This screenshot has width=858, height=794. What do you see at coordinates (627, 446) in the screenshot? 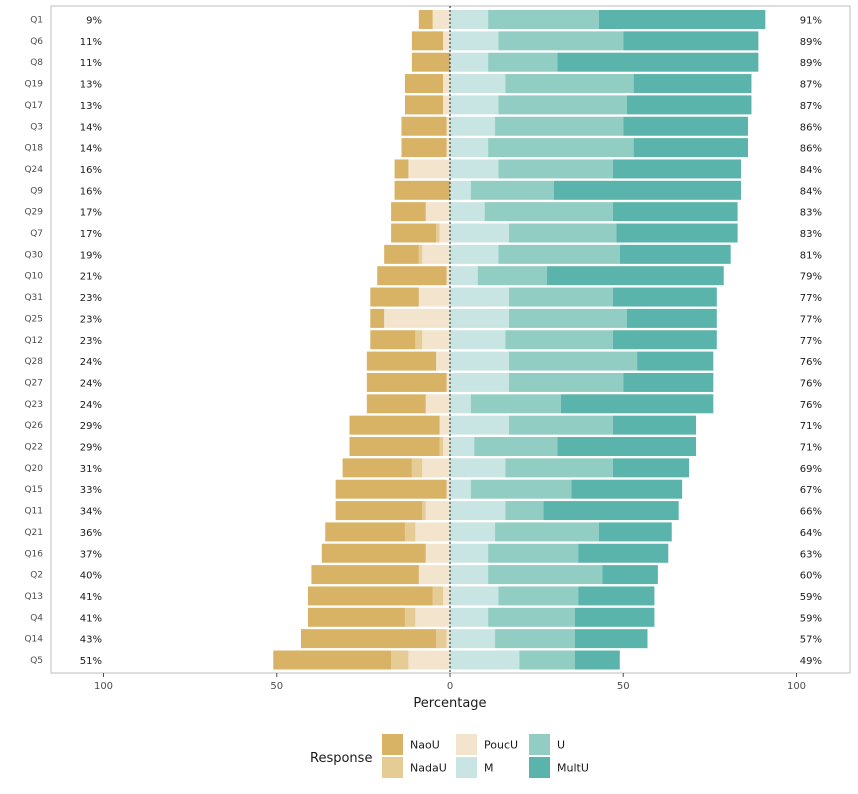
I see `bar-multu-q22` at bounding box center [627, 446].